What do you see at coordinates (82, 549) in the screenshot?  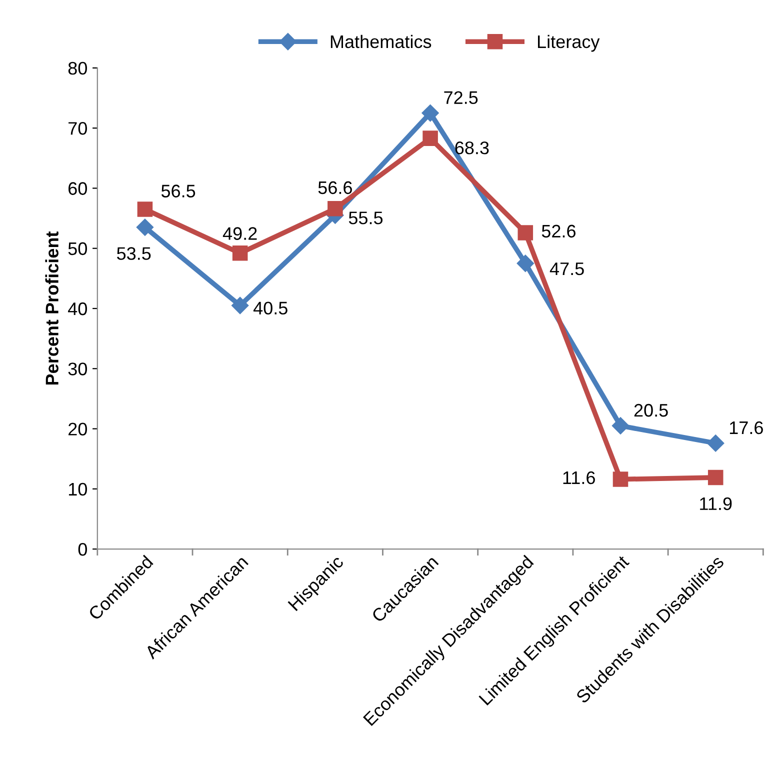 I see `y-tick-label: 0` at bounding box center [82, 549].